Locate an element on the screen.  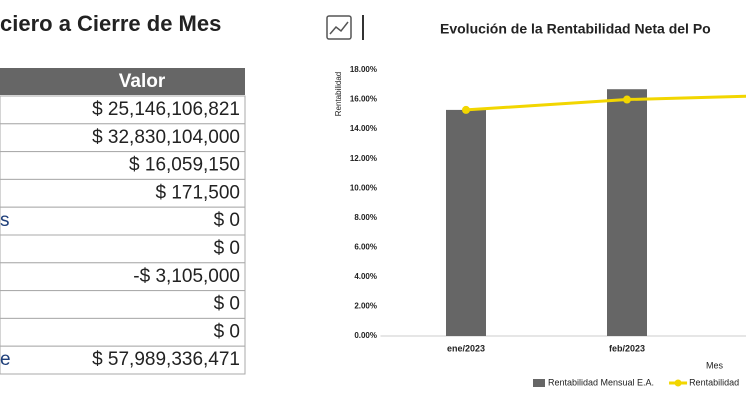
y-tick-label: 0.00% is located at coordinates (365, 335).